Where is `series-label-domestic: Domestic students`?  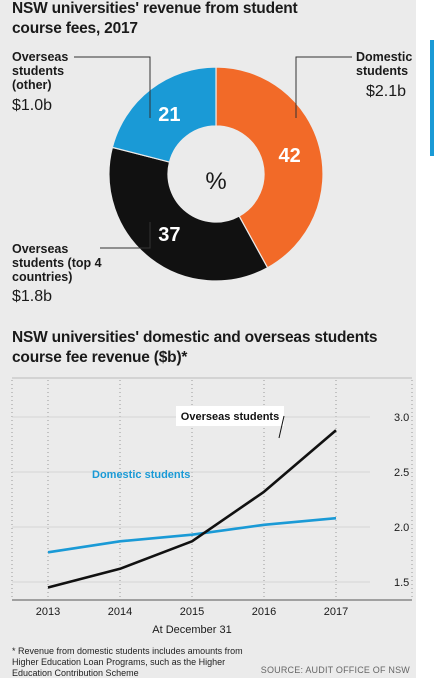
series-label-domestic: Domestic students is located at coordinates (141, 475).